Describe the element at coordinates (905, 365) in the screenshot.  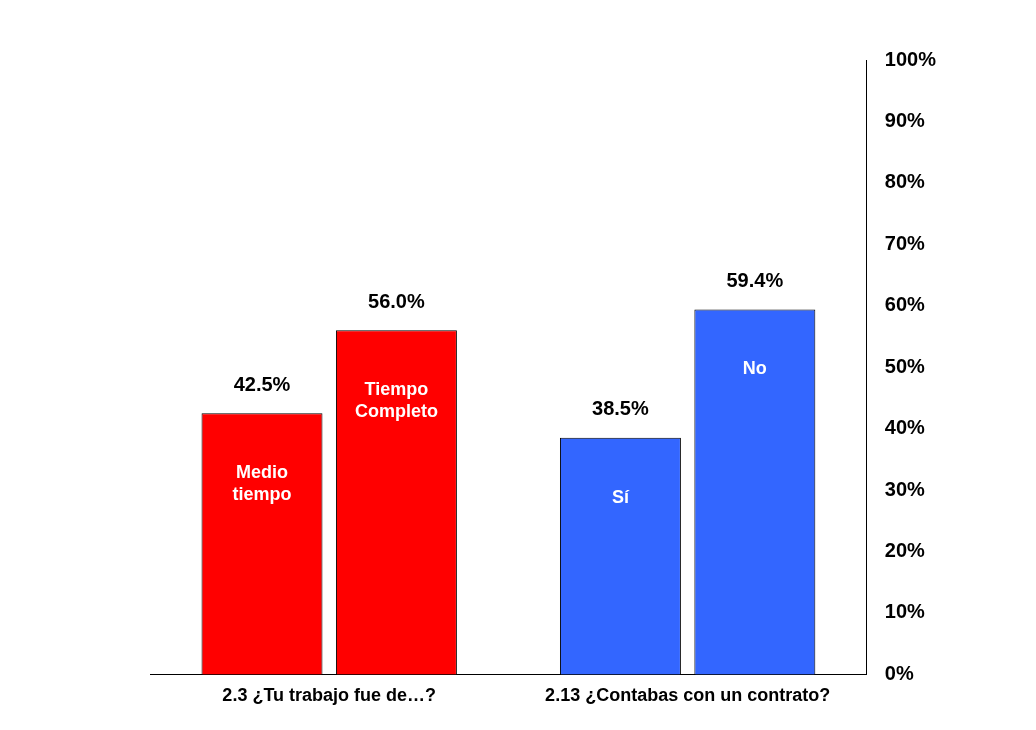
I see `y-tick-label: 50%` at that location.